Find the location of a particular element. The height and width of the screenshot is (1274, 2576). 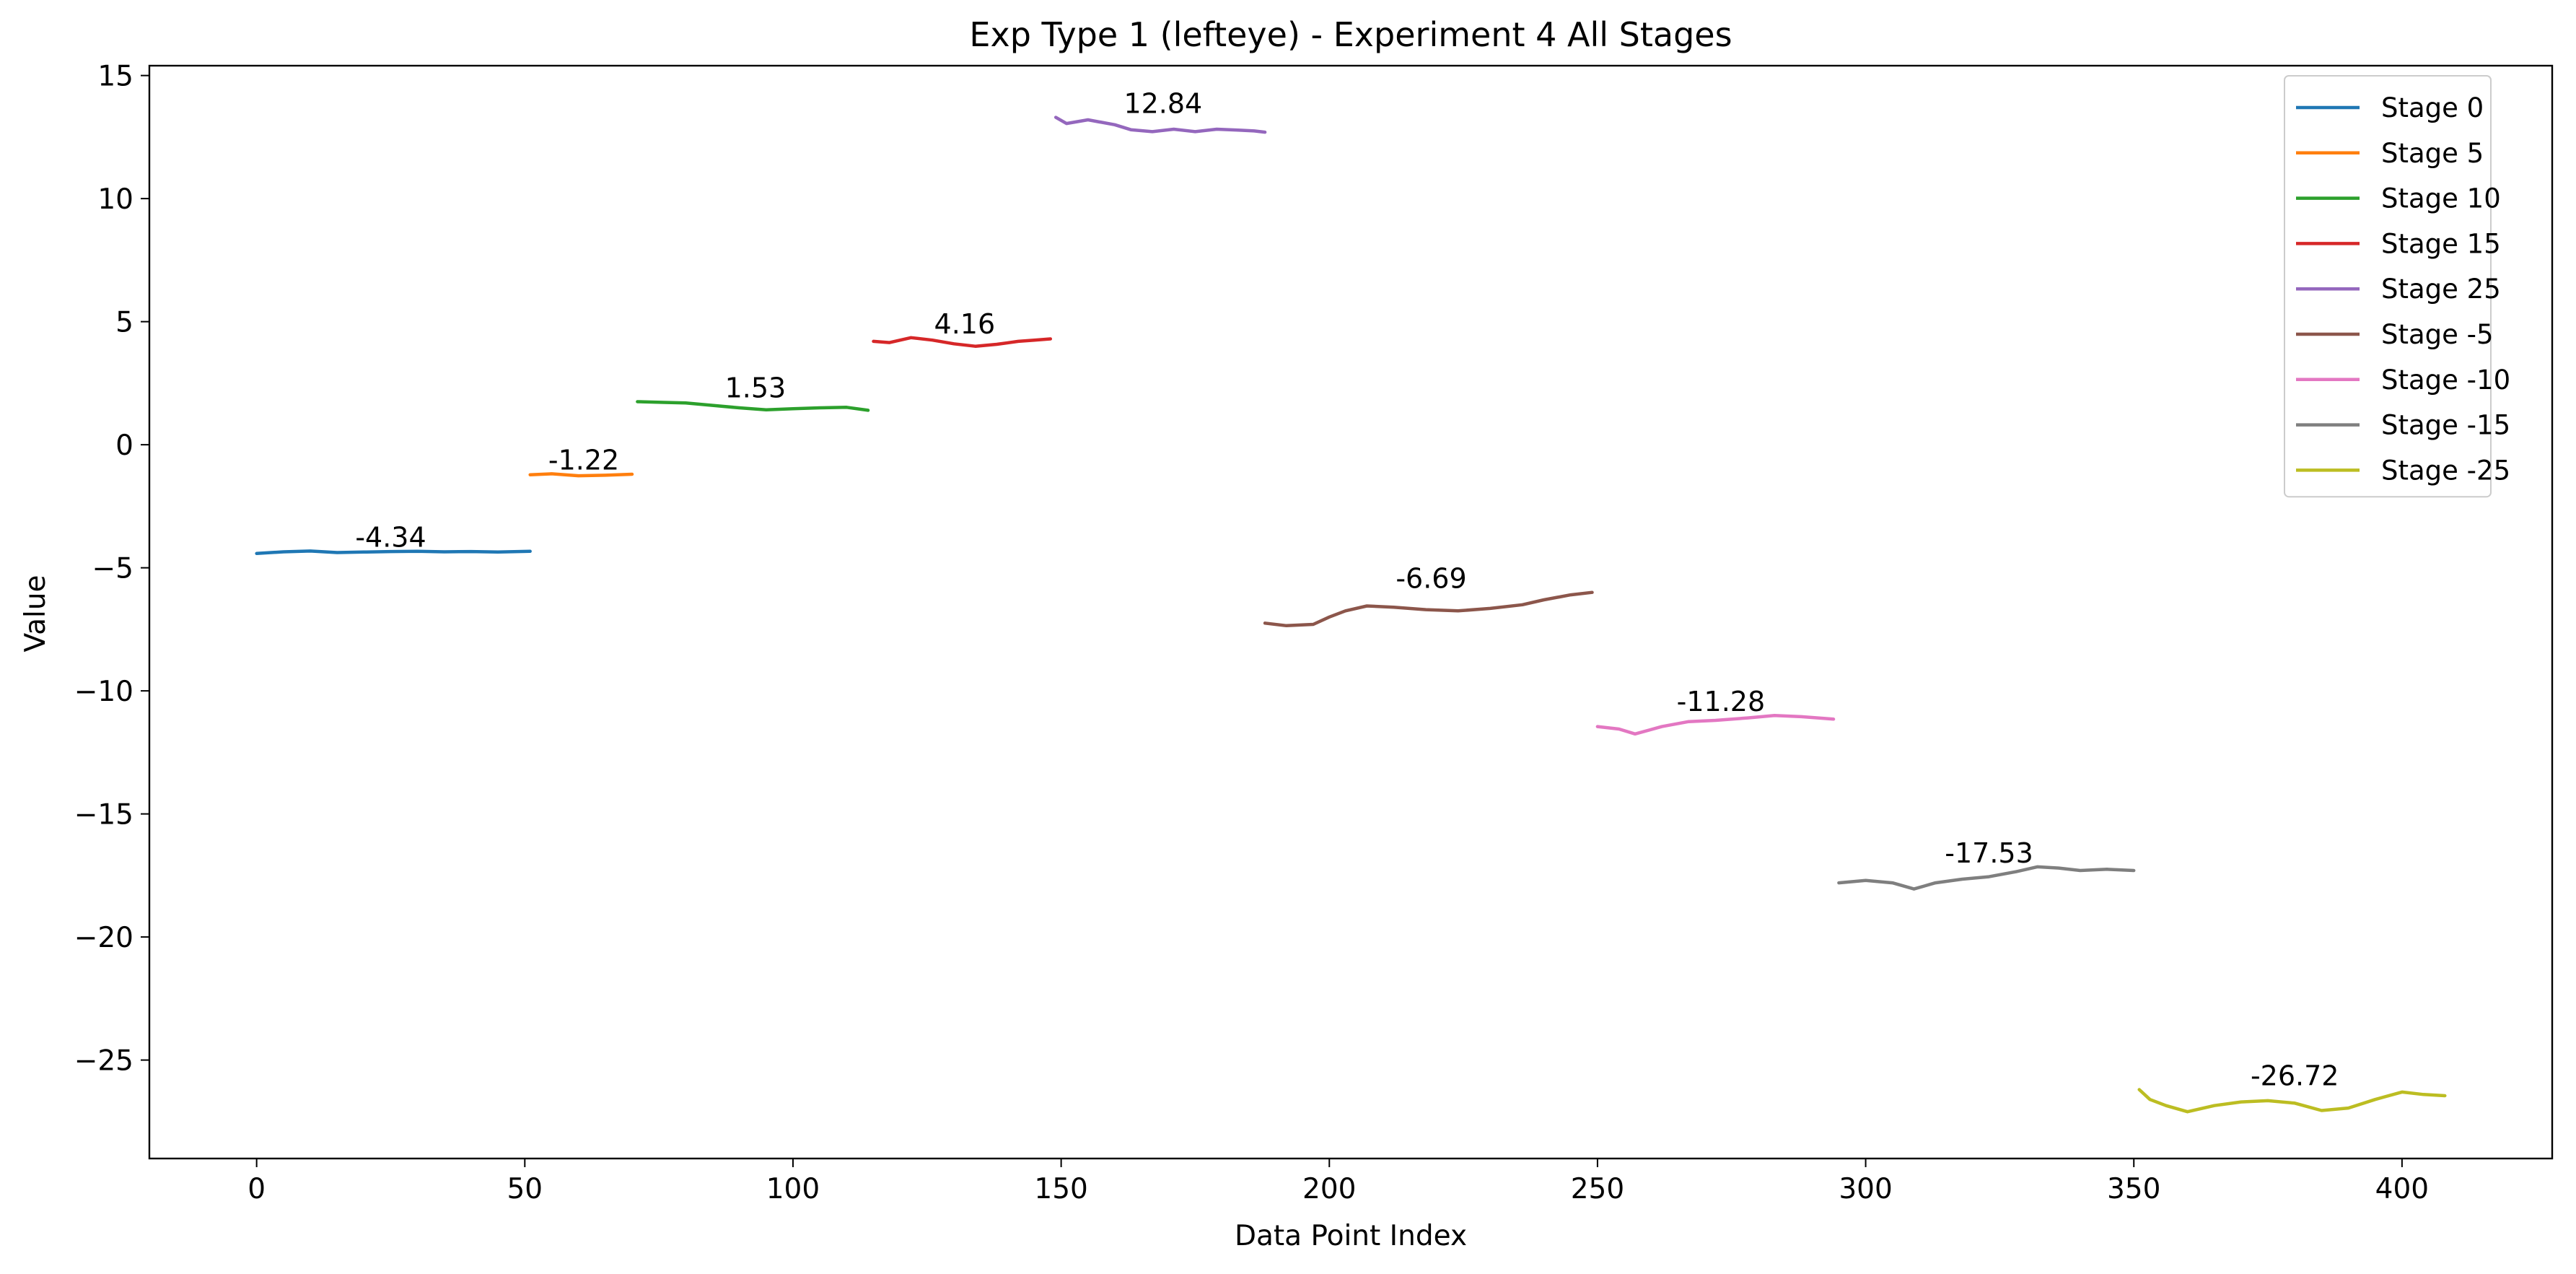

y-tick-label: 0 is located at coordinates (124, 445).